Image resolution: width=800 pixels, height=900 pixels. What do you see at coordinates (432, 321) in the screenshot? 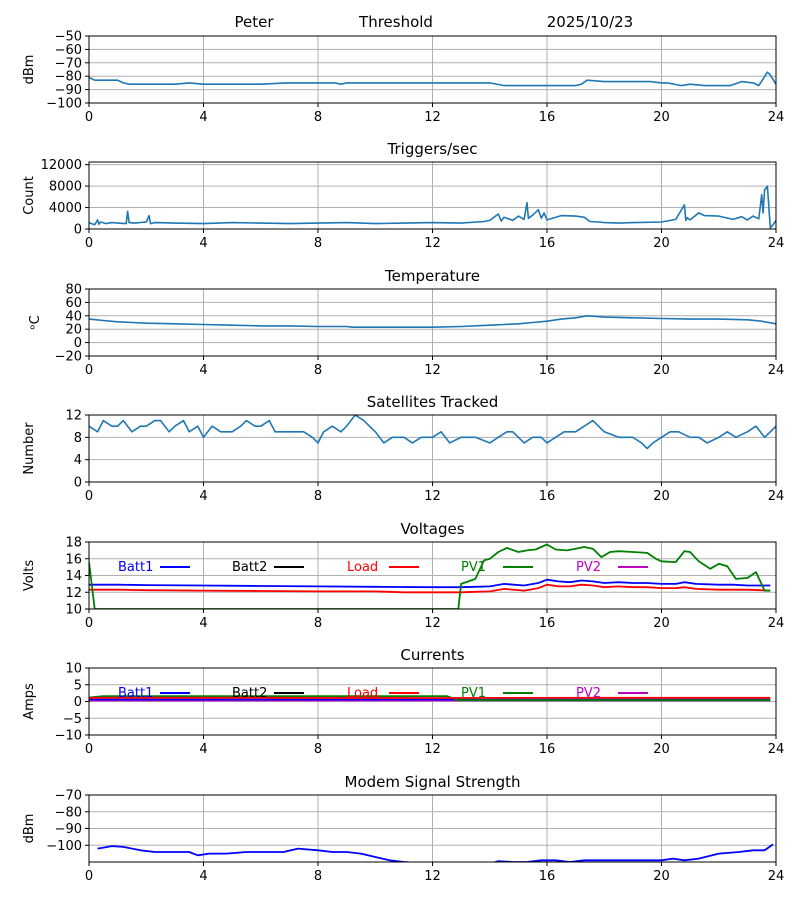
I see `series-line-temperature` at bounding box center [432, 321].